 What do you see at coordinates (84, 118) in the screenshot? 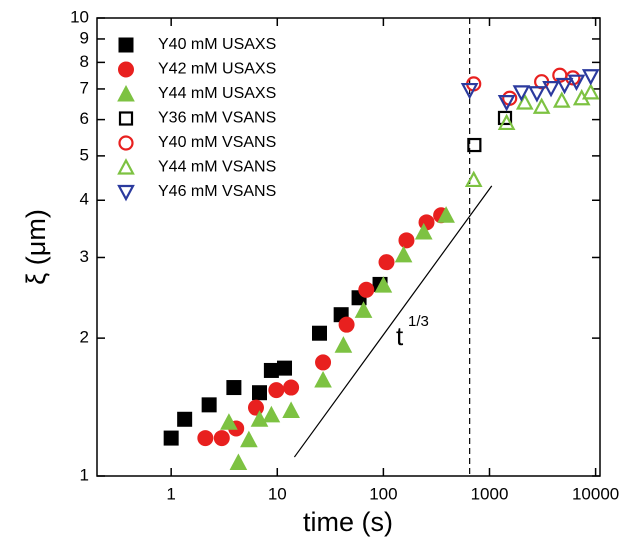
I see `y-tick-label: 6` at bounding box center [84, 118].